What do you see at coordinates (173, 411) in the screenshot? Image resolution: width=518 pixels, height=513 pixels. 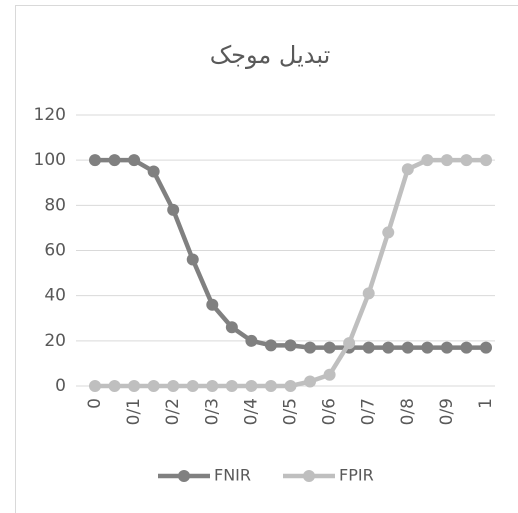 I see `x-tick-label: 0/2` at bounding box center [173, 411].